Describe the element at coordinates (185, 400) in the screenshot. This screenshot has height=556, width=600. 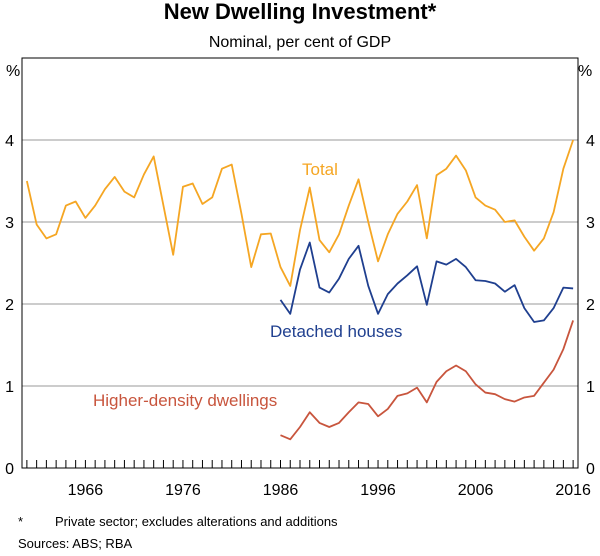
I see `series-label-higher-density: Higher-density dwellings` at that location.